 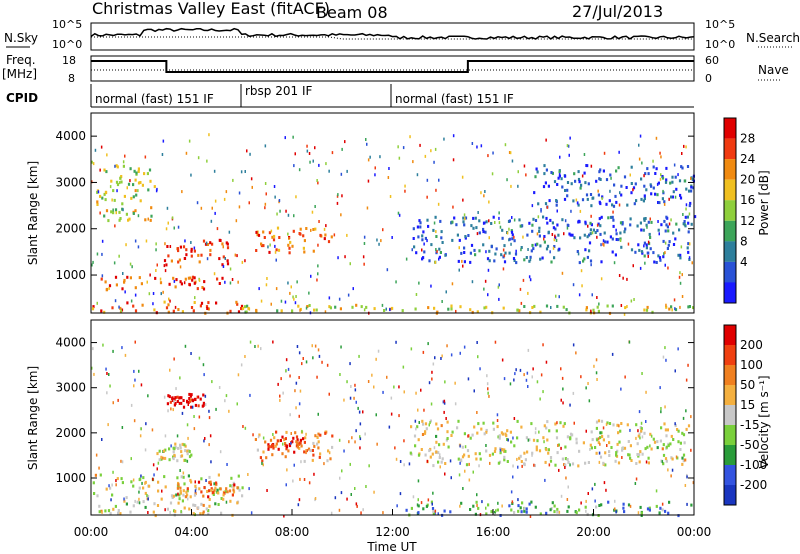 I want to click on colorbar-tick-label: -15, so click(x=750, y=425).